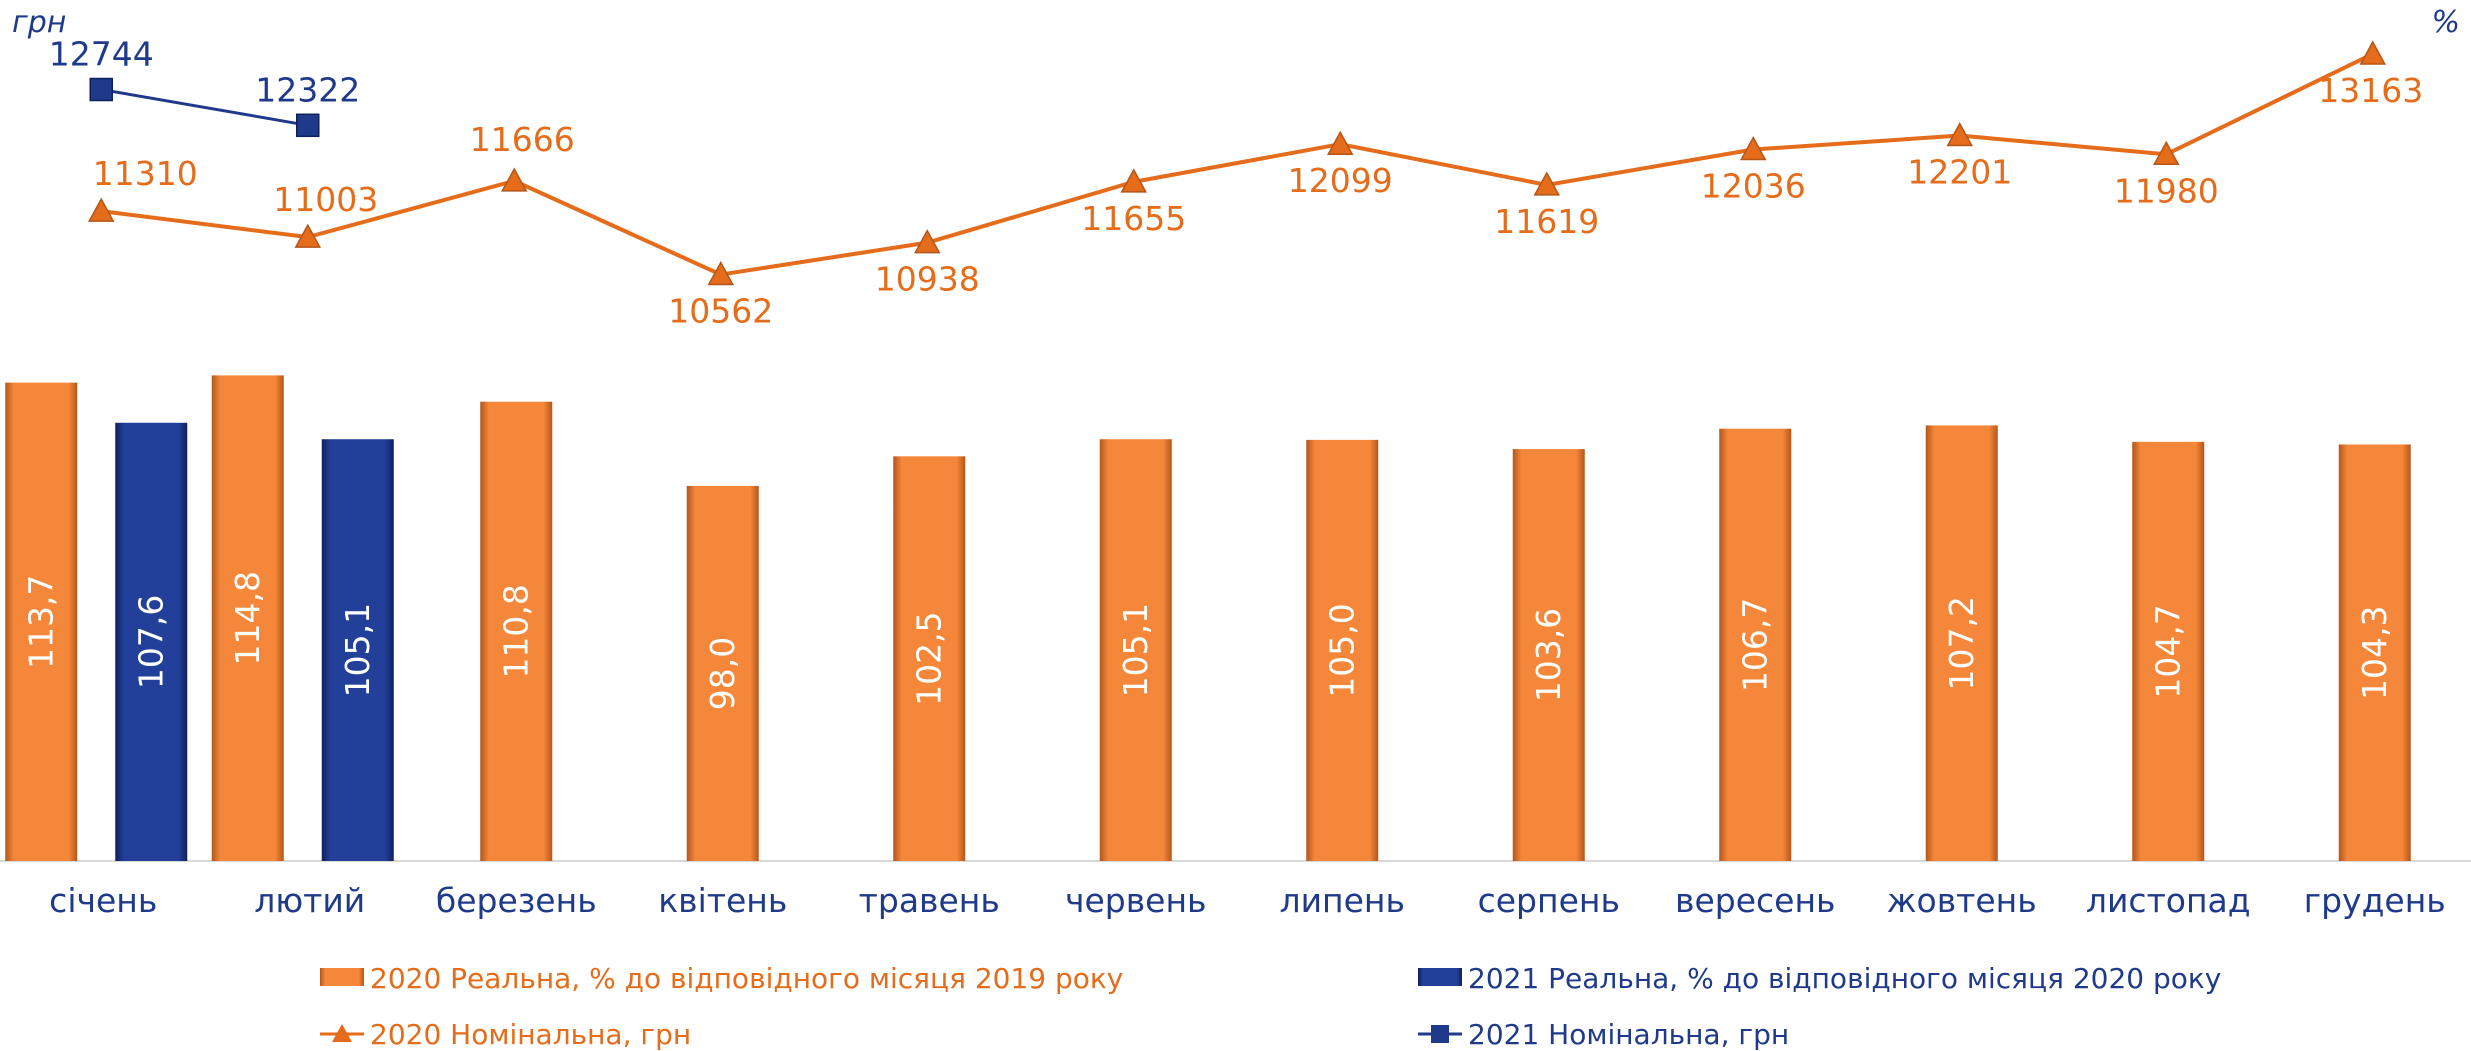 This screenshot has height=1051, width=2471. I want to click on category-label: квітень, so click(722, 900).